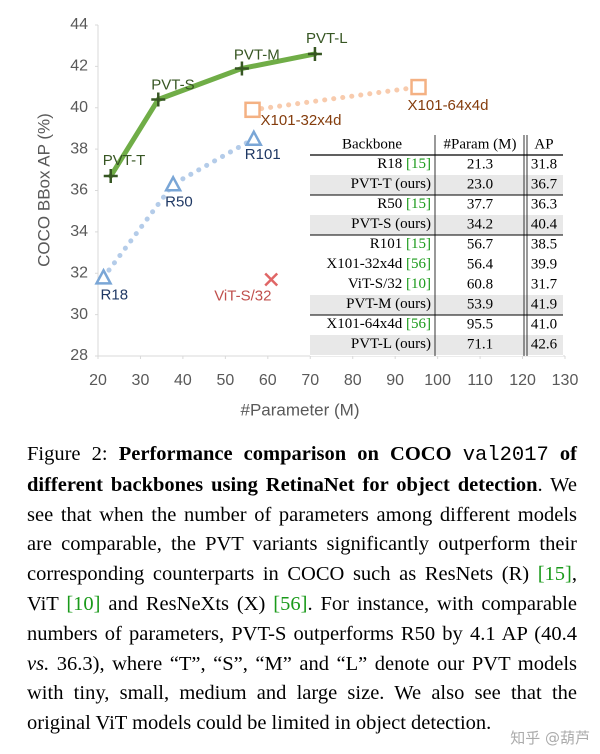 The width and height of the screenshot is (600, 754). I want to click on table-cell: PVT-L (ours), so click(391, 344).